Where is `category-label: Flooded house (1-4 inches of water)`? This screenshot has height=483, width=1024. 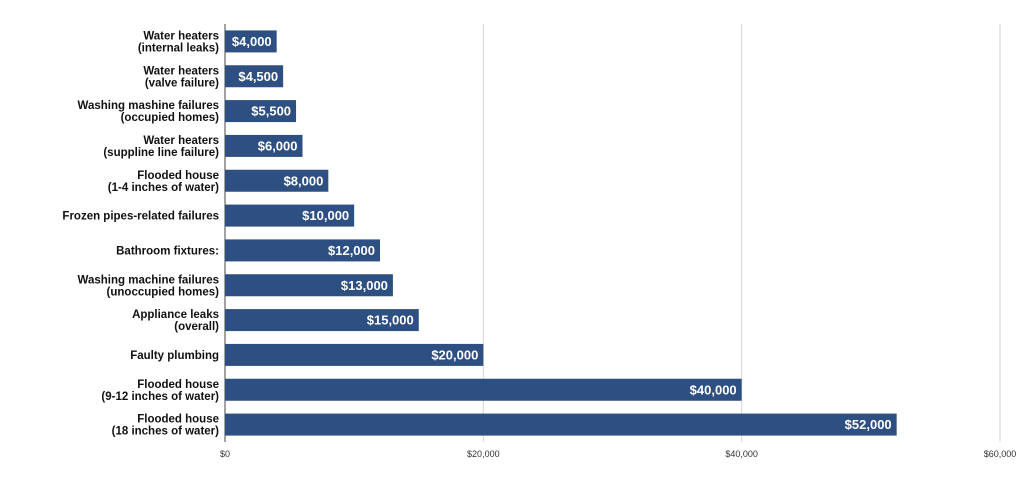 category-label: Flooded house (1-4 inches of water) is located at coordinates (163, 182).